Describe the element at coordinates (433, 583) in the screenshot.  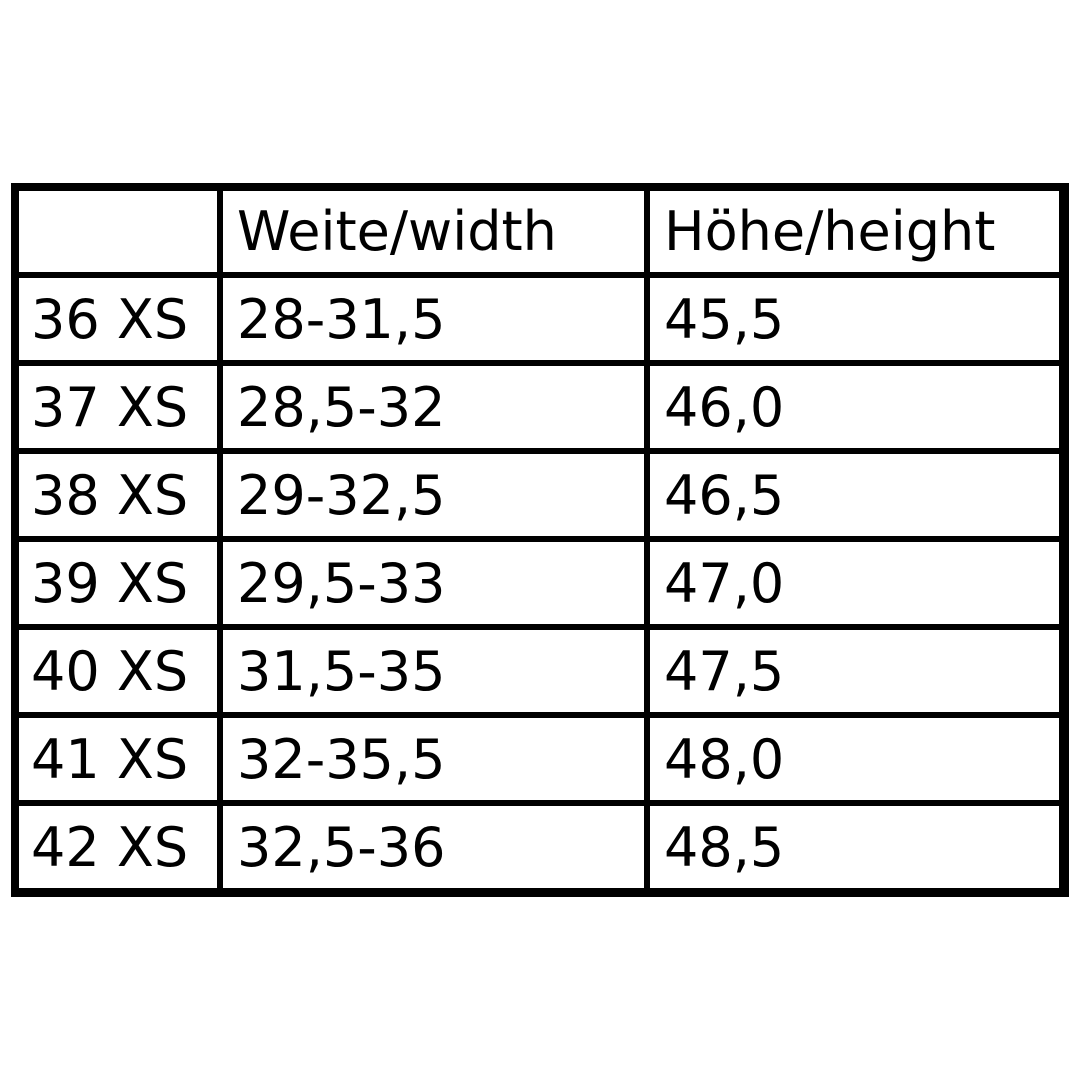
I see `width-cell: 29,5-33` at that location.